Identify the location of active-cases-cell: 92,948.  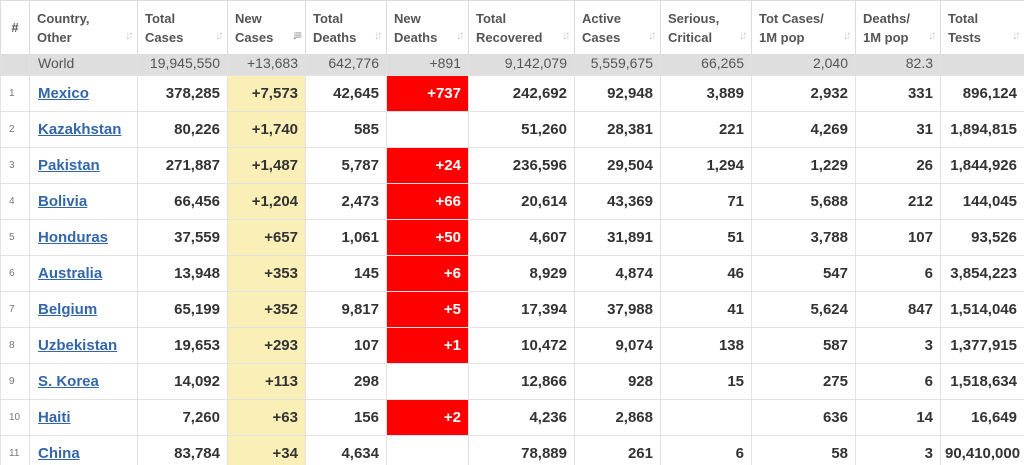
(617, 93).